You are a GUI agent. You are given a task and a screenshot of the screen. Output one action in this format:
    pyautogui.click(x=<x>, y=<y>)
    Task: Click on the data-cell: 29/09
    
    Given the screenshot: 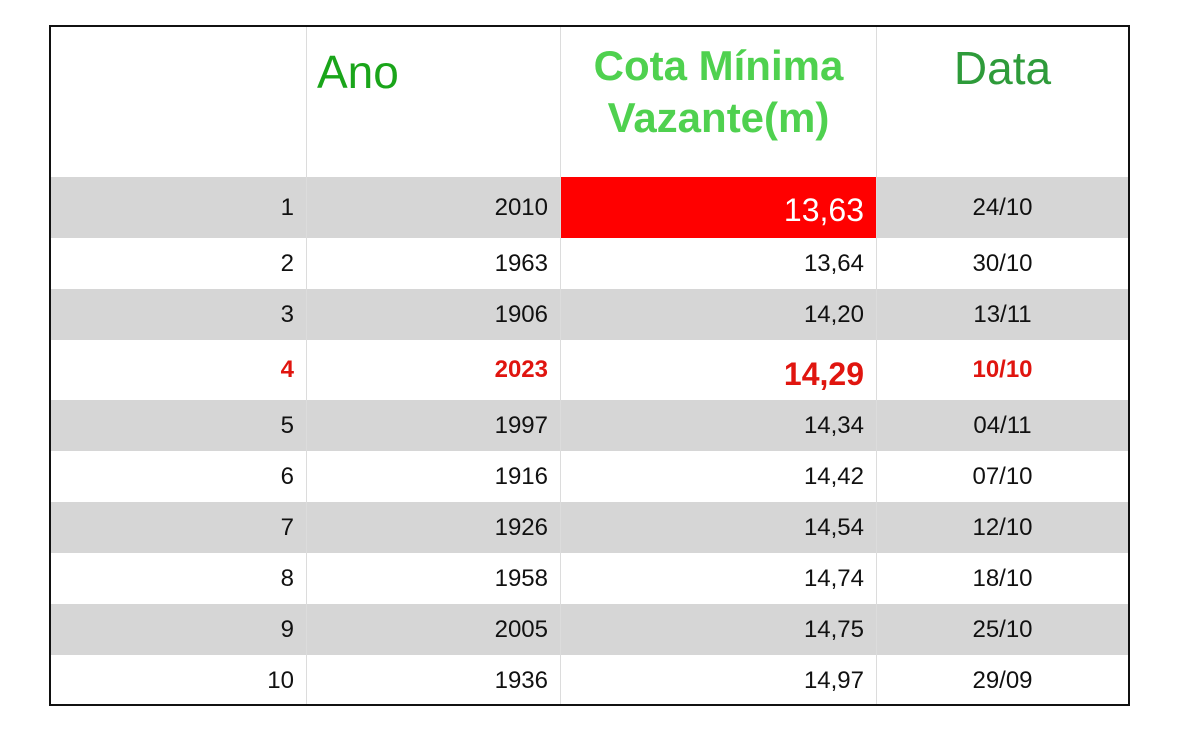 What is the action you would take?
    pyautogui.click(x=1002, y=679)
    